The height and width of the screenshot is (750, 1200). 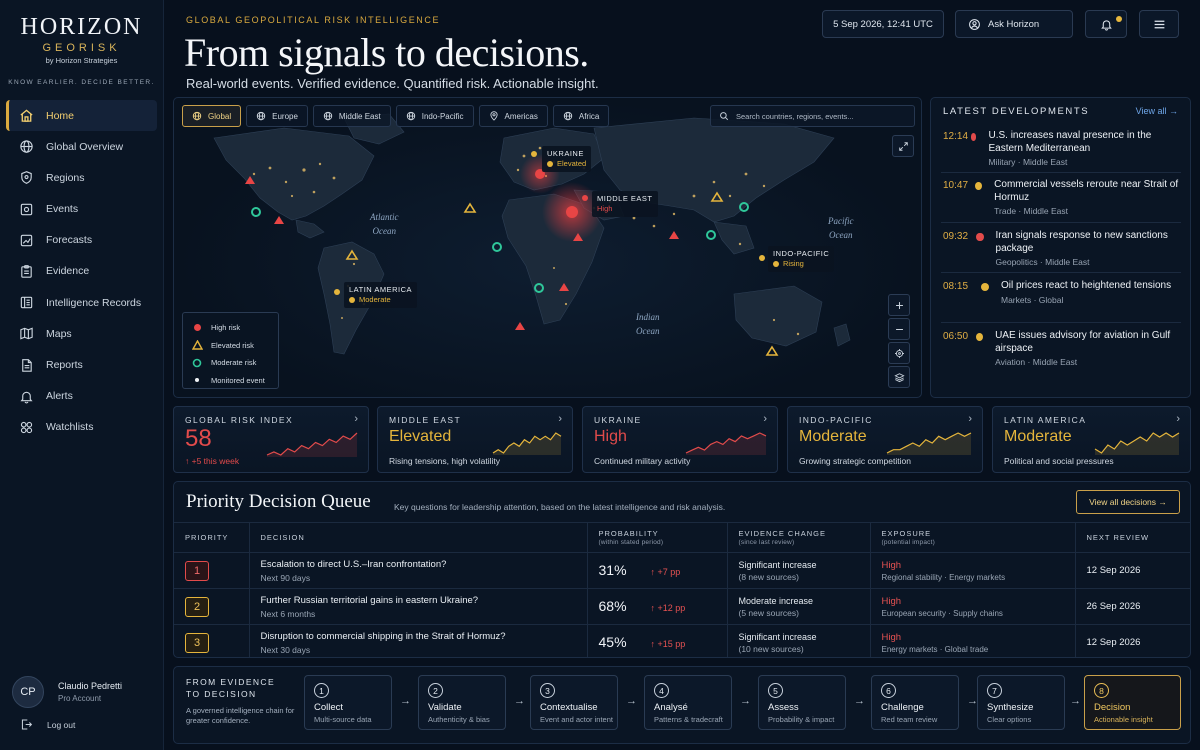 What do you see at coordinates (351, 116) in the screenshot?
I see `tab-middle-east: Middle East` at bounding box center [351, 116].